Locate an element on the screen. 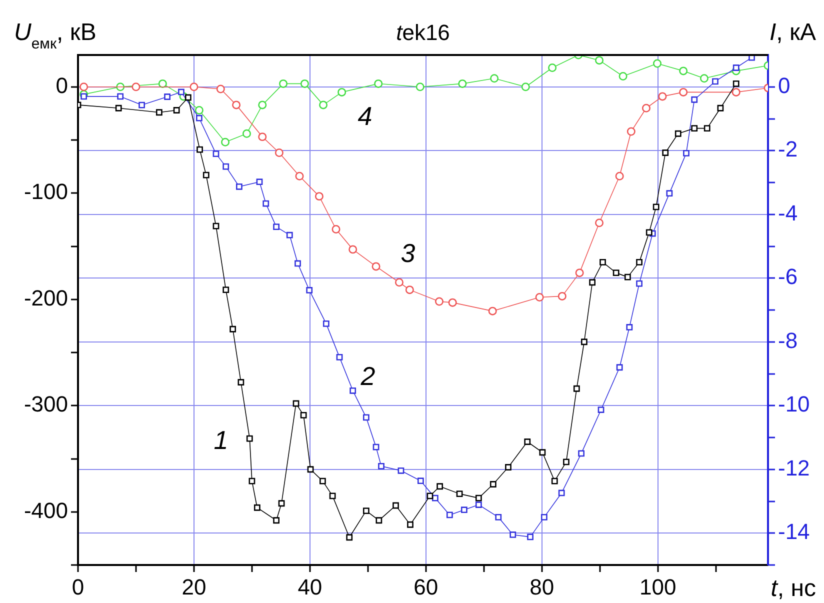  x-axis-title: t, нс is located at coordinates (793, 588).